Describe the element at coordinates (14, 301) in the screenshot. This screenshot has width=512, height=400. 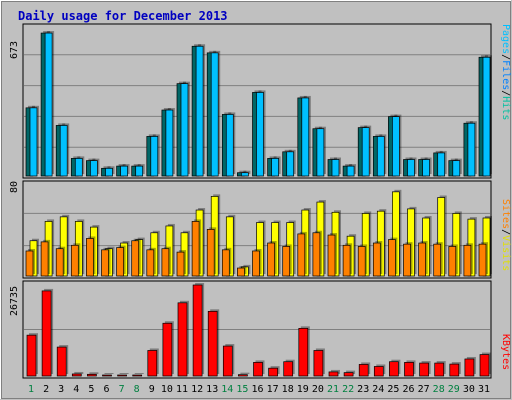
I see `ymax-label-bot: 26735` at that location.